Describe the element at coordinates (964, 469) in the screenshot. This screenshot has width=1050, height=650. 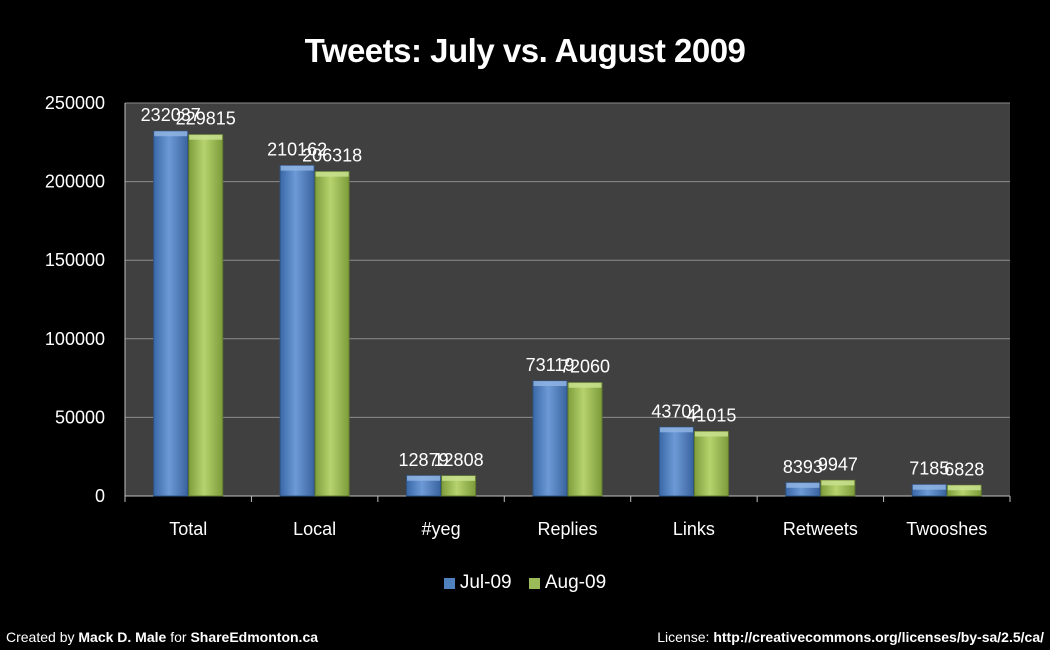
I see `data-label: 6828` at that location.